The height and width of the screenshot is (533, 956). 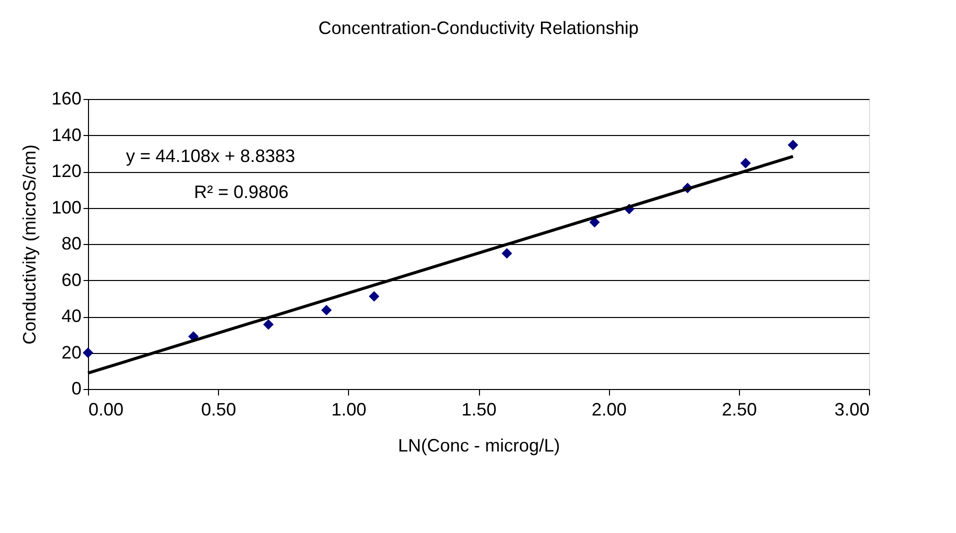 What do you see at coordinates (241, 192) in the screenshot?
I see `annotation: R² = 0.9806` at bounding box center [241, 192].